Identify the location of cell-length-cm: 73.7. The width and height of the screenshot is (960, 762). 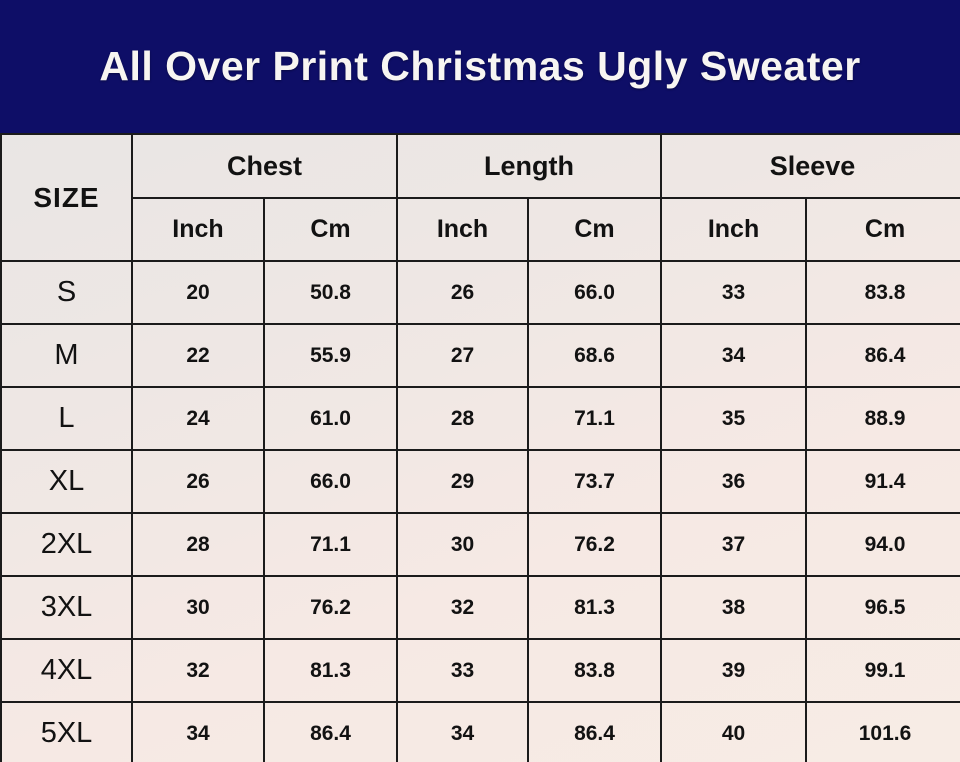
(595, 481).